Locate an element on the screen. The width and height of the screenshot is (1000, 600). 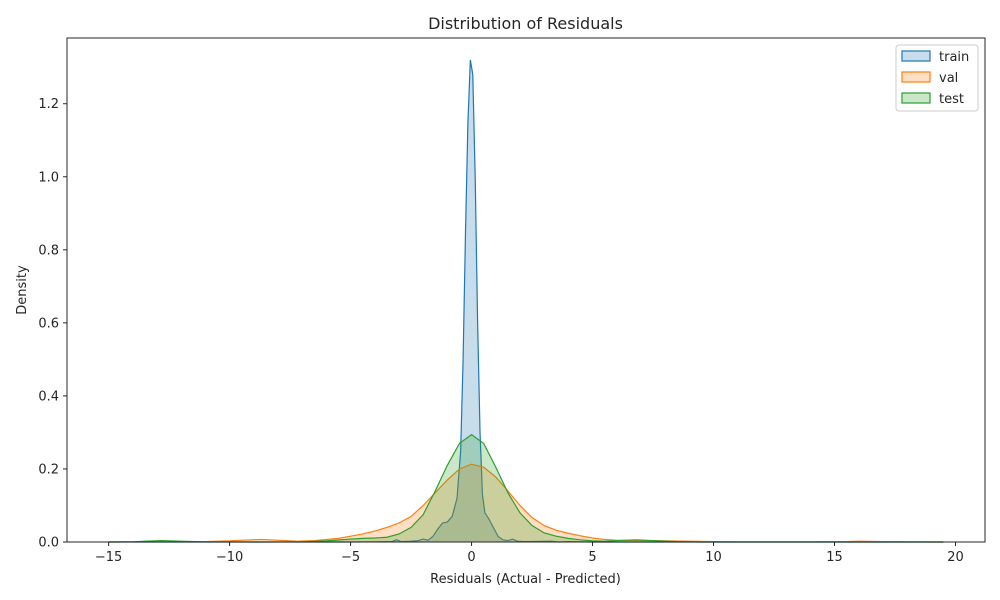
x-tick-label: 0 is located at coordinates (471, 557).